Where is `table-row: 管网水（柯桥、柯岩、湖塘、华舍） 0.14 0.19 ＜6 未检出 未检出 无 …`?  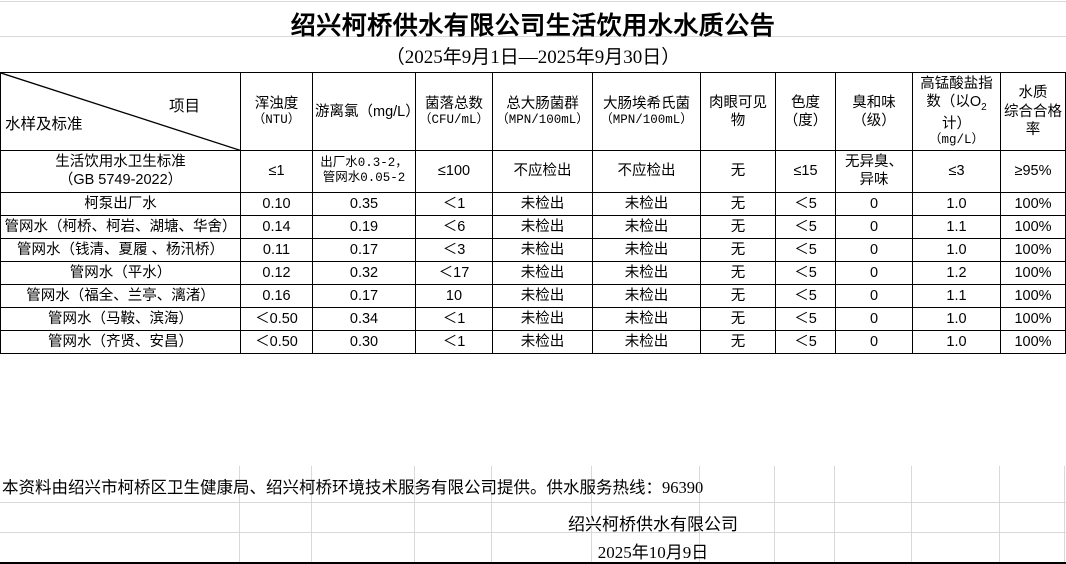
table-row: 管网水（柯桥、柯岩、湖塘、华舍） 0.14 0.19 ＜6 未检出 未检出 无 … is located at coordinates (533, 226).